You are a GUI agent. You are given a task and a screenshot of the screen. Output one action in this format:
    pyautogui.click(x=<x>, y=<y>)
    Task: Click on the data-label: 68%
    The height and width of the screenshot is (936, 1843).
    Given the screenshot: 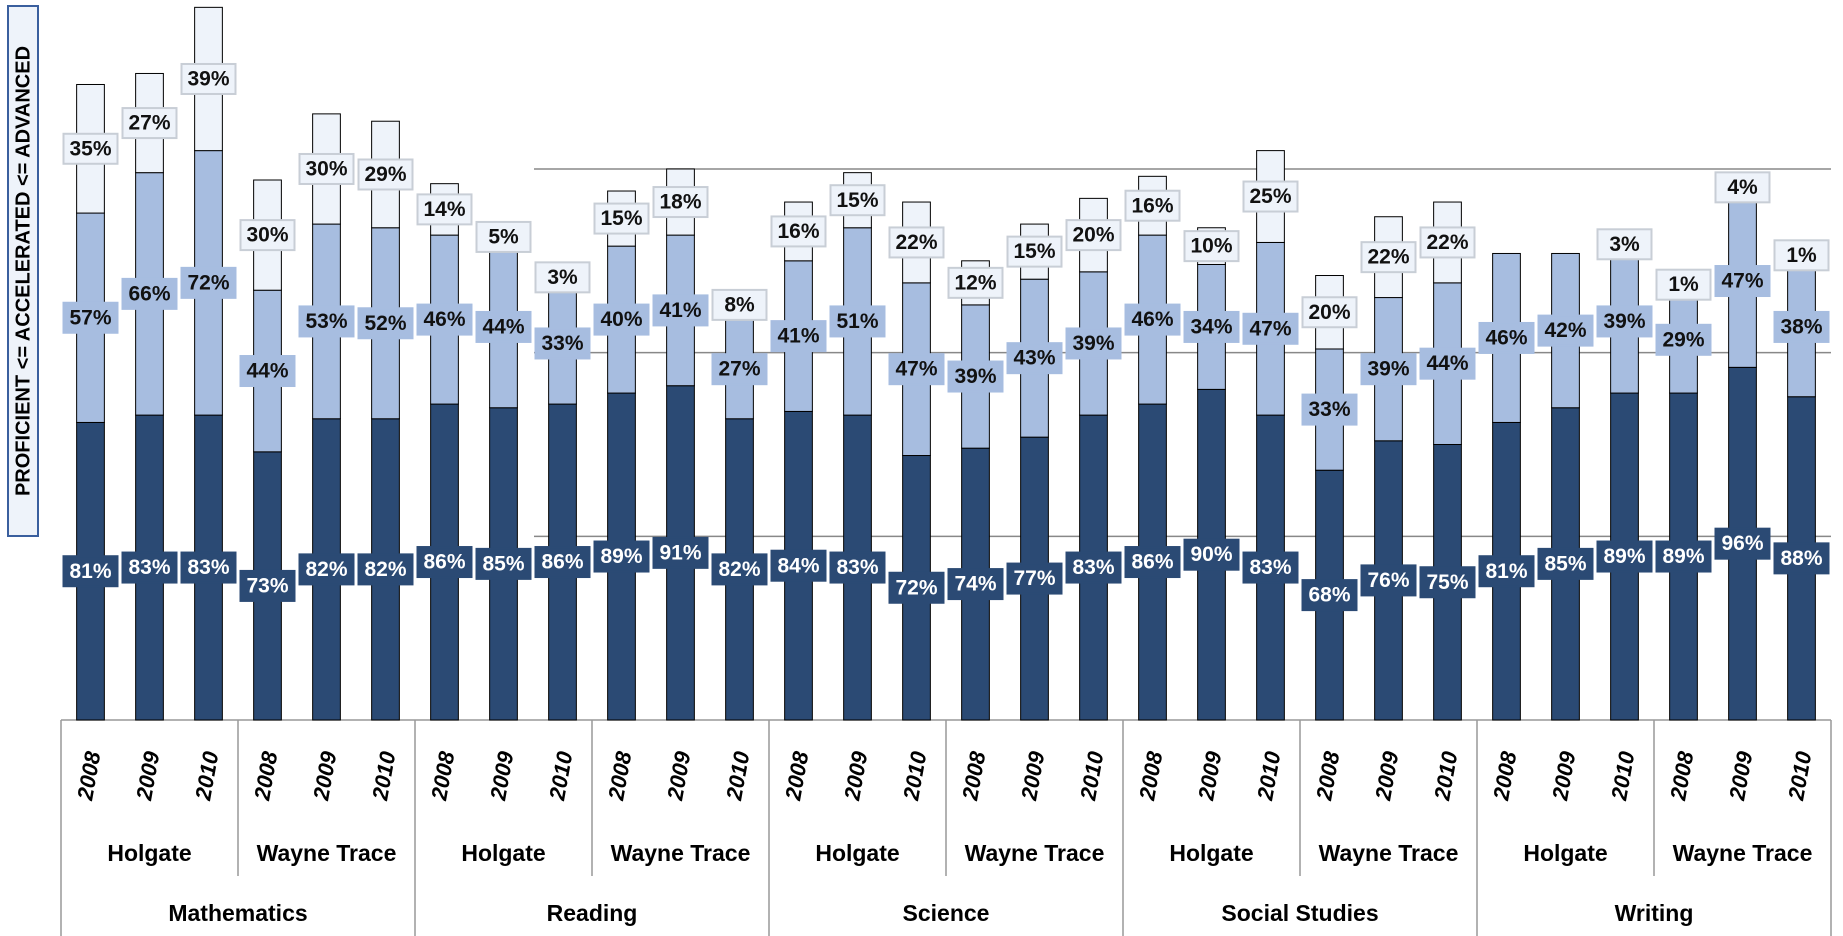 What is the action you would take?
    pyautogui.click(x=1329, y=595)
    